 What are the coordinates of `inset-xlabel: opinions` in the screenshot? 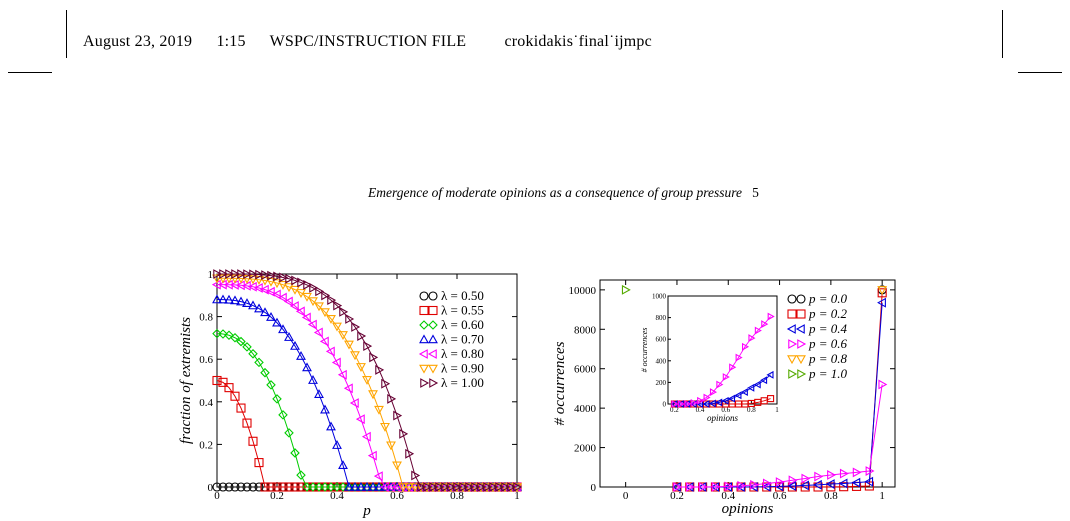 It's located at (723, 418).